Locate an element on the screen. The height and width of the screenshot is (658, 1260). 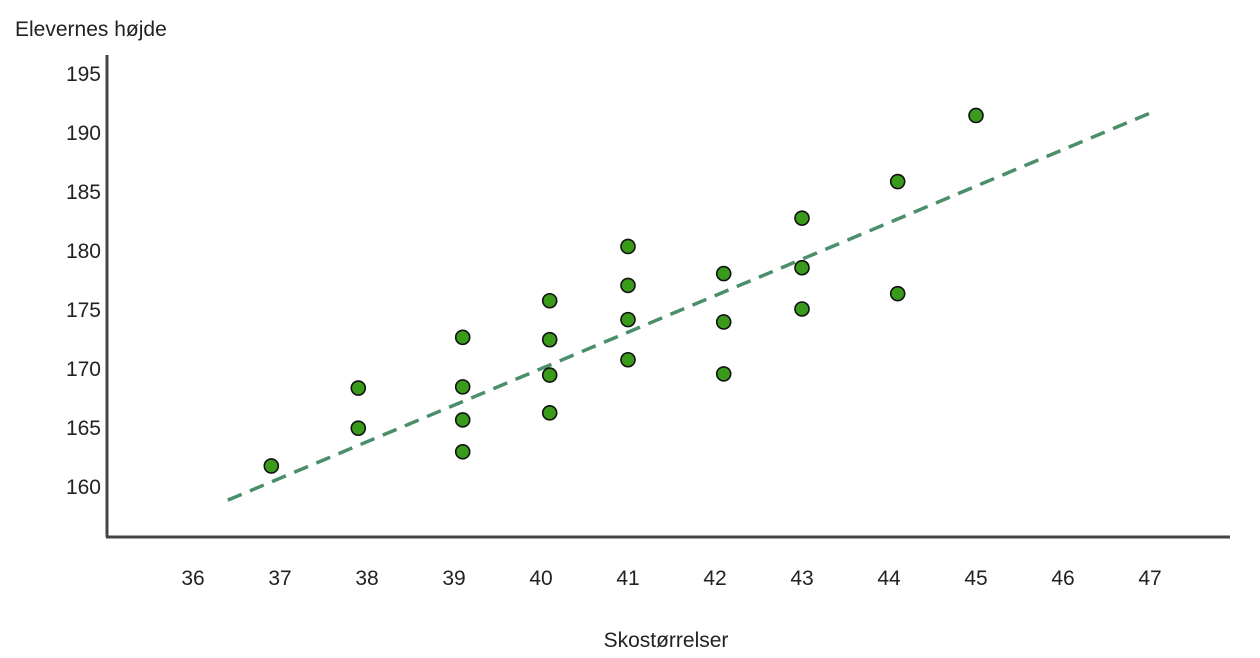
x-tick-label: 39 is located at coordinates (453, 578).